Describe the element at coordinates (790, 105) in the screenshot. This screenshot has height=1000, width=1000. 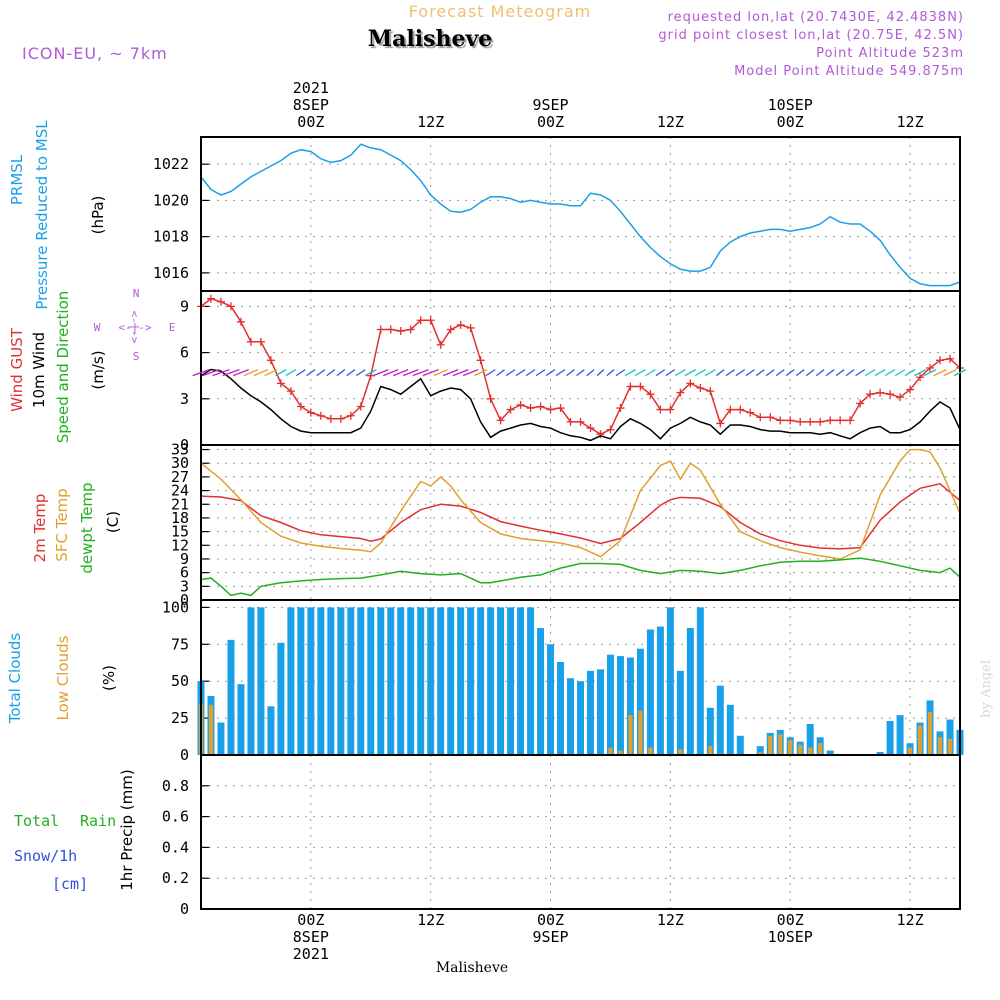
I see `time-label-top: 10SEP` at that location.